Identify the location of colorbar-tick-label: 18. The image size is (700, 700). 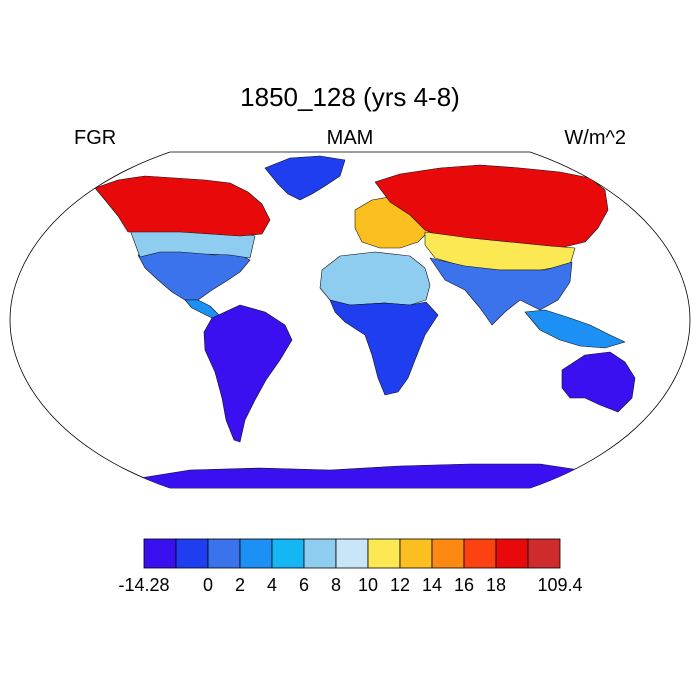
(496, 585).